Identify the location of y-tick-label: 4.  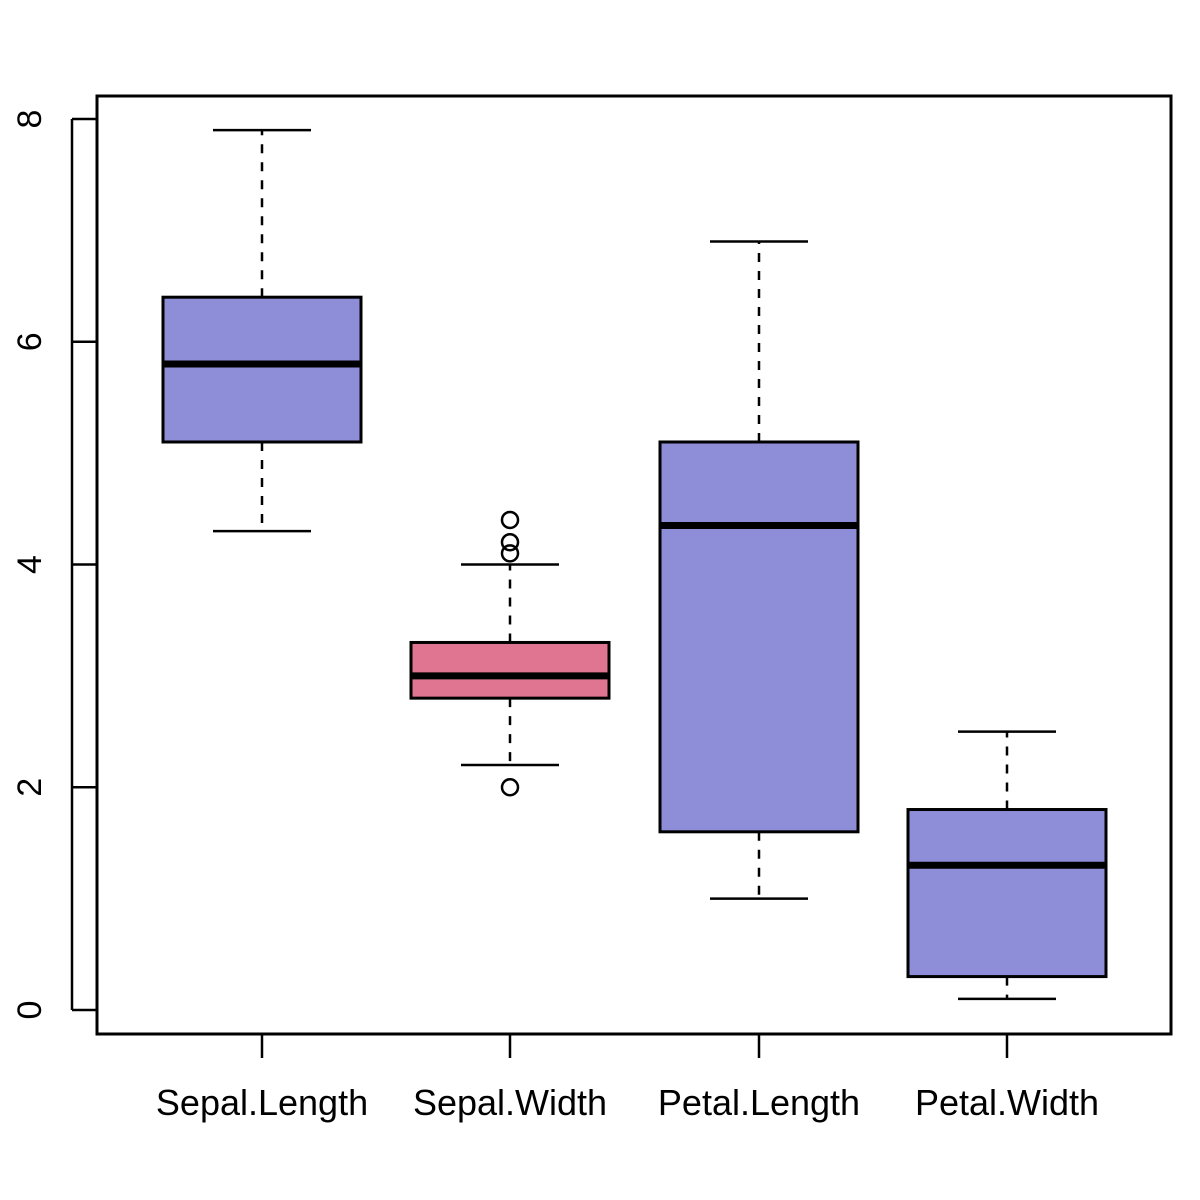
(30, 564).